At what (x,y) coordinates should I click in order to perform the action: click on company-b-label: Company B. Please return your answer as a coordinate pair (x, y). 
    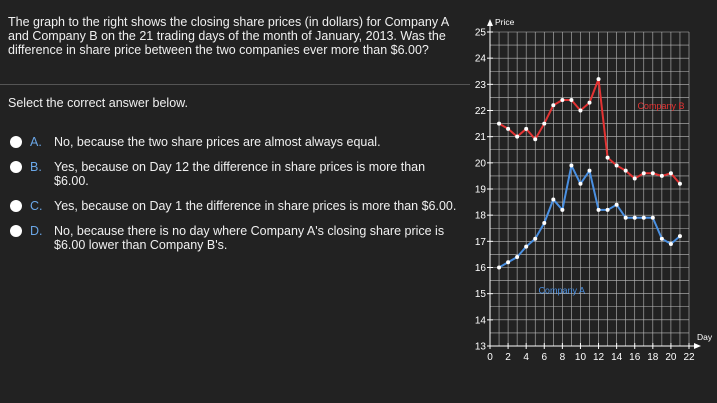
    Looking at the image, I should click on (660, 106).